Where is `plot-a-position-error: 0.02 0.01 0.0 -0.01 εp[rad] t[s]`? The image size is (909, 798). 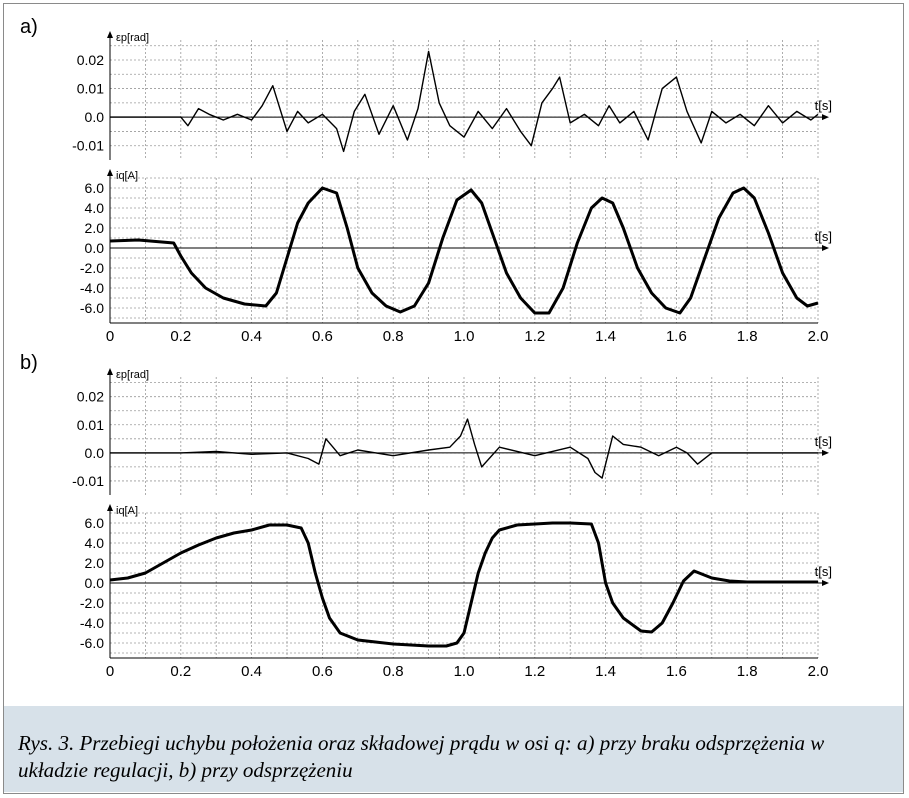
plot-a-position-error: 0.02 0.01 0.0 -0.01 εp[rad] t[s] is located at coordinates (452, 95).